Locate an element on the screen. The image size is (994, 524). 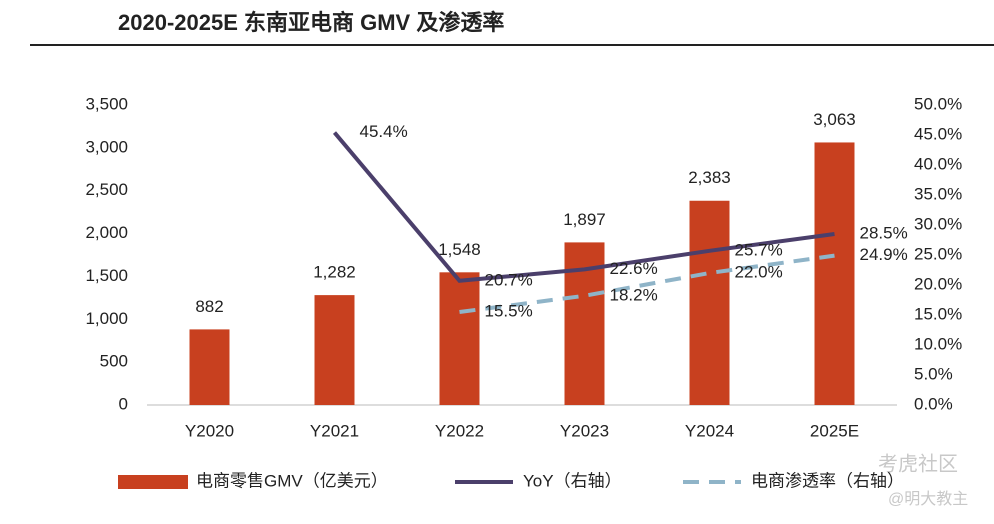
data-label: 18.2% is located at coordinates (634, 294).